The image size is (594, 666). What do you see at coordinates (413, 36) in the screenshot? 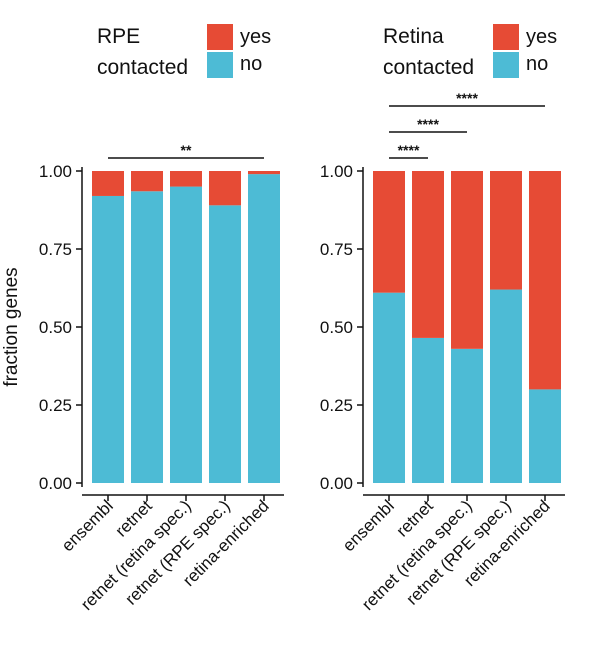
I see `legend-title-line: Retina` at bounding box center [413, 36].